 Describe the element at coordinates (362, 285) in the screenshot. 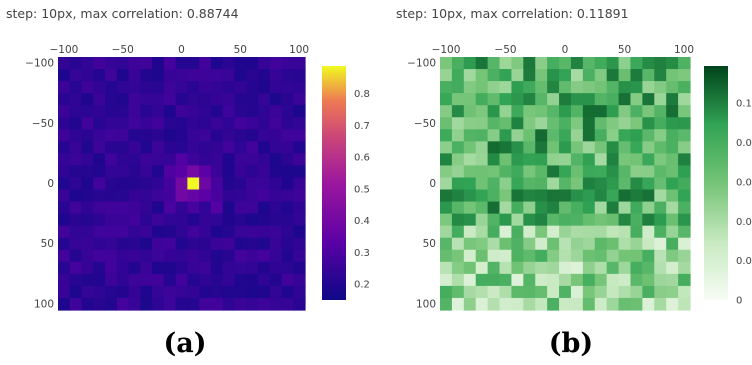

I see `colorbar-tick-label: 0.2` at that location.